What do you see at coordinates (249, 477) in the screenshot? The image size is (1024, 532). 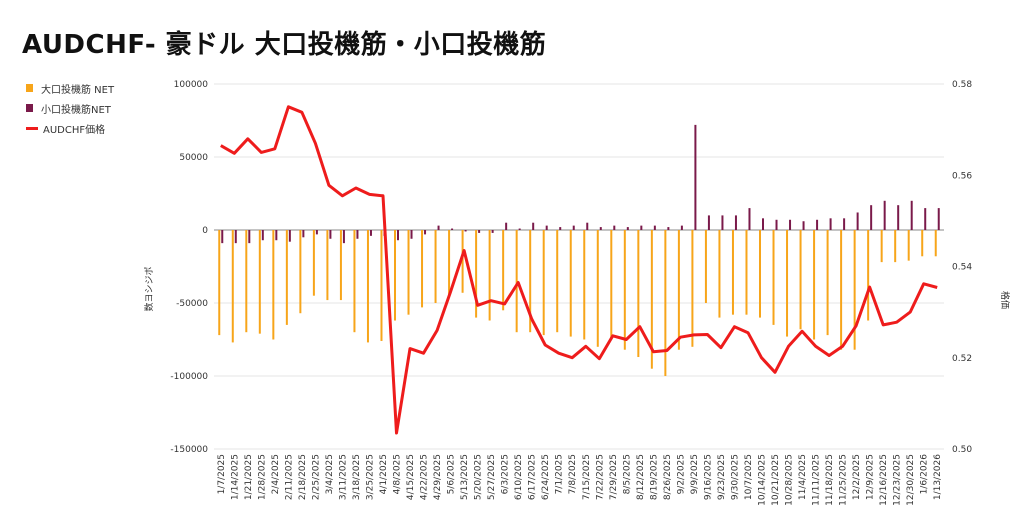 I see `x-tick-label: 1/21/2025` at bounding box center [249, 477].